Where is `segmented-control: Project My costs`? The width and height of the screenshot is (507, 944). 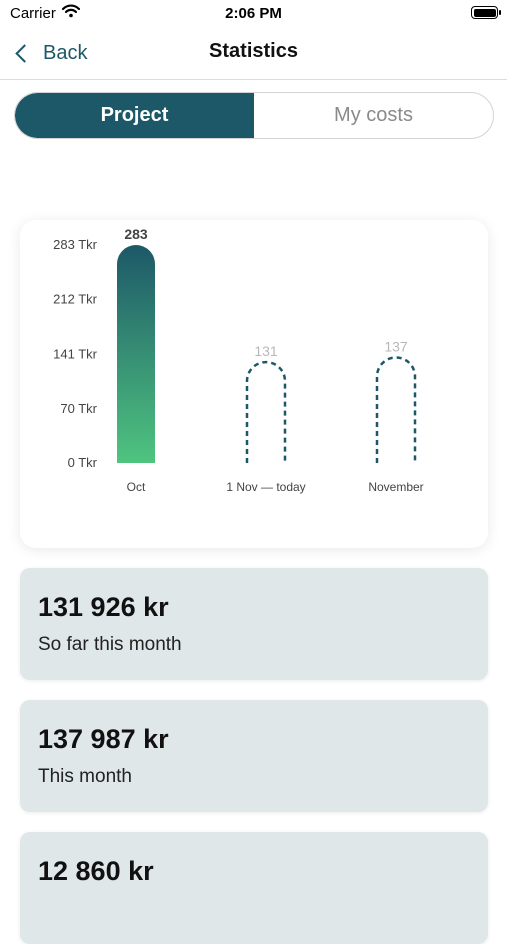
segmented-control: Project My costs is located at coordinates (254, 115).